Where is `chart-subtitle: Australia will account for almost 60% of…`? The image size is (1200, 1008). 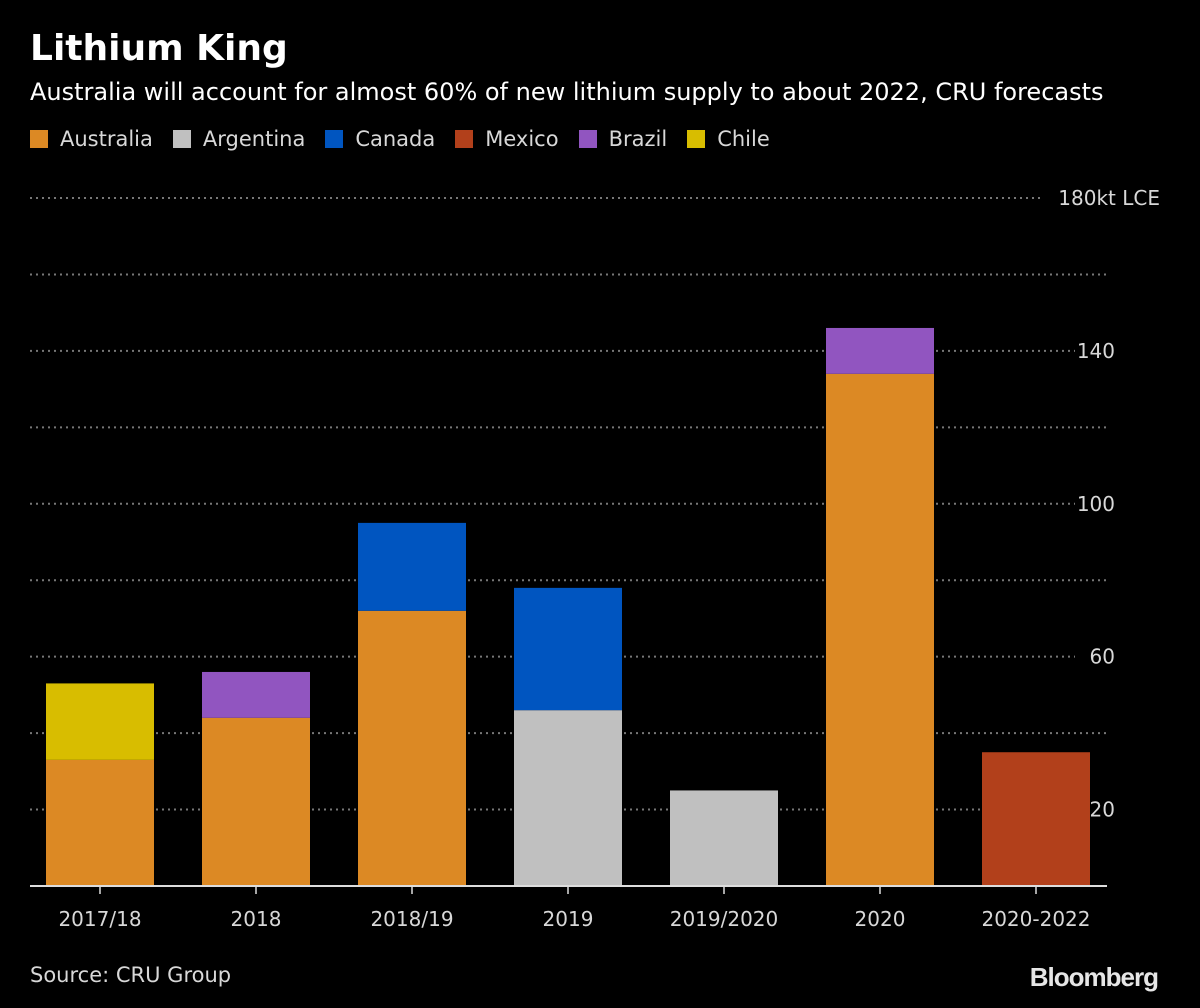
chart-subtitle: Australia will account for almost 60% of… is located at coordinates (567, 92).